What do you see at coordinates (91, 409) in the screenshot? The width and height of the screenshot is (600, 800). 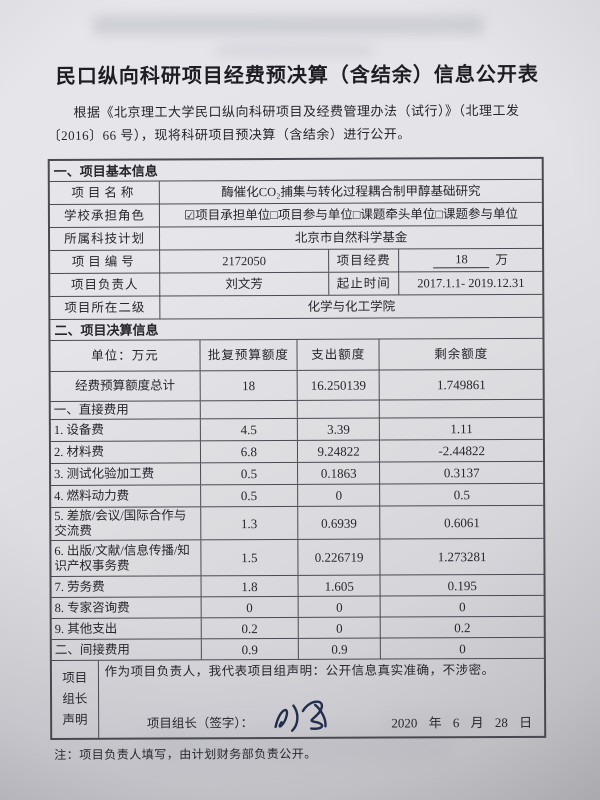 I see `budget-row-label: 一、直接费用` at bounding box center [91, 409].